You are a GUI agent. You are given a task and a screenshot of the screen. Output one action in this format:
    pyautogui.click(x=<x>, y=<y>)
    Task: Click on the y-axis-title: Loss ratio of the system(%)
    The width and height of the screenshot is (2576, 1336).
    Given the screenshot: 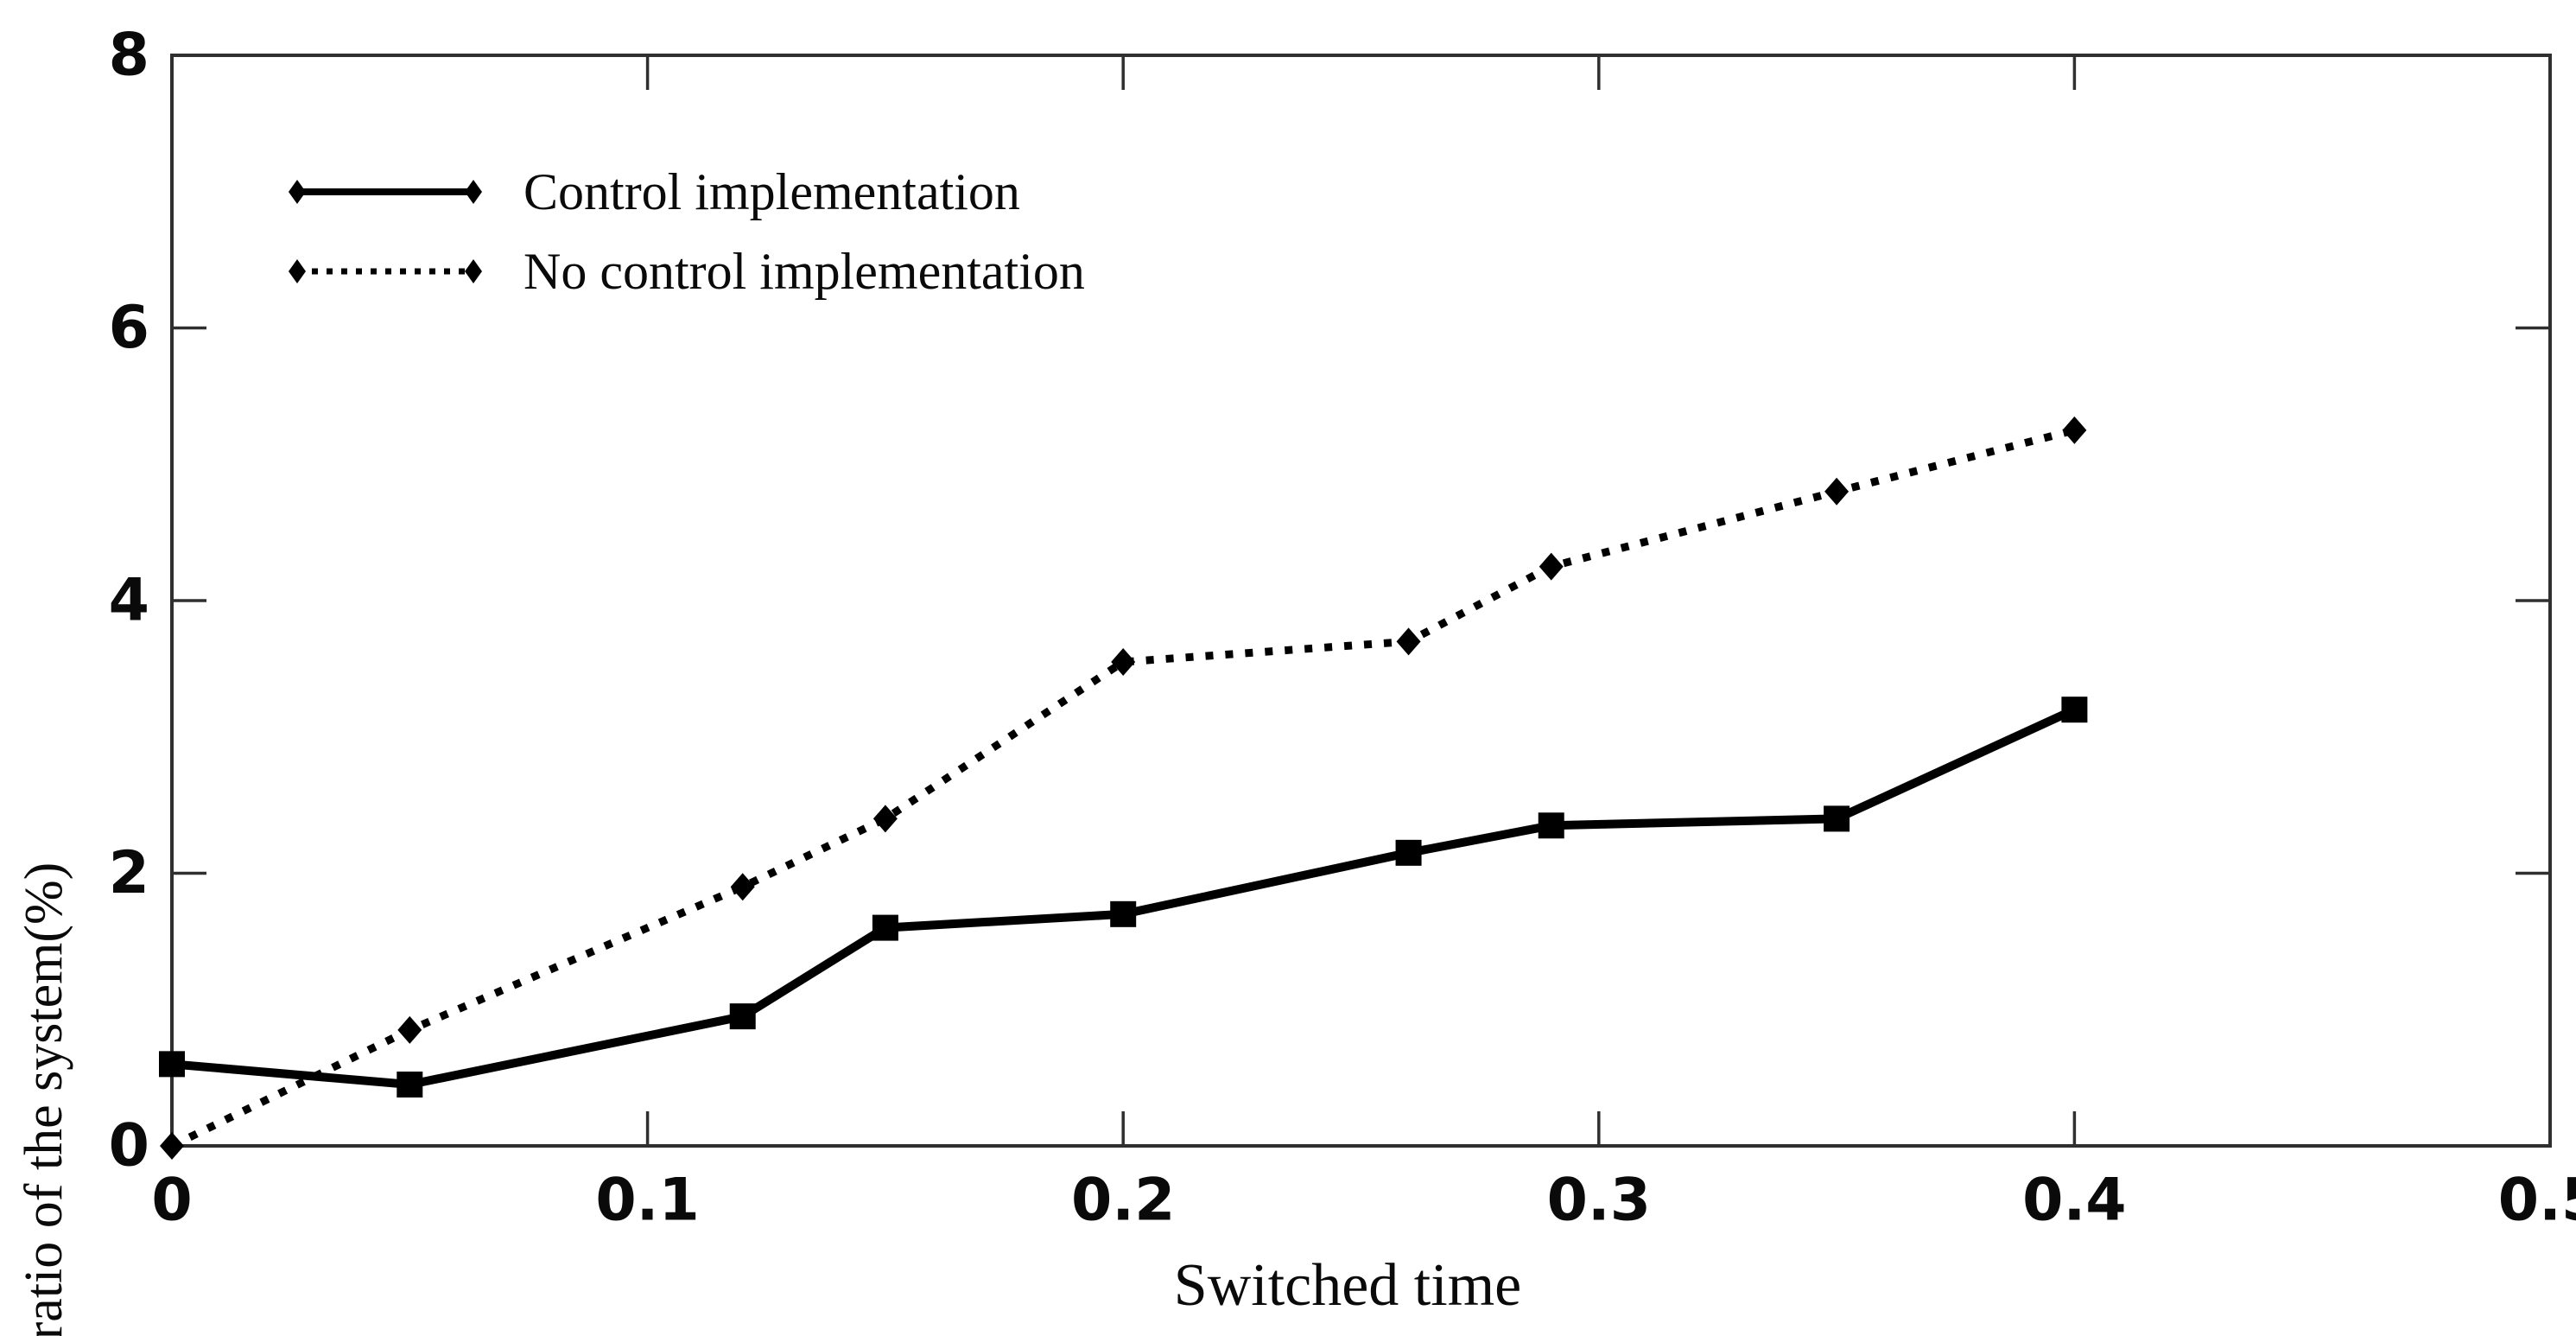 What is the action you would take?
    pyautogui.click(x=44, y=1099)
    